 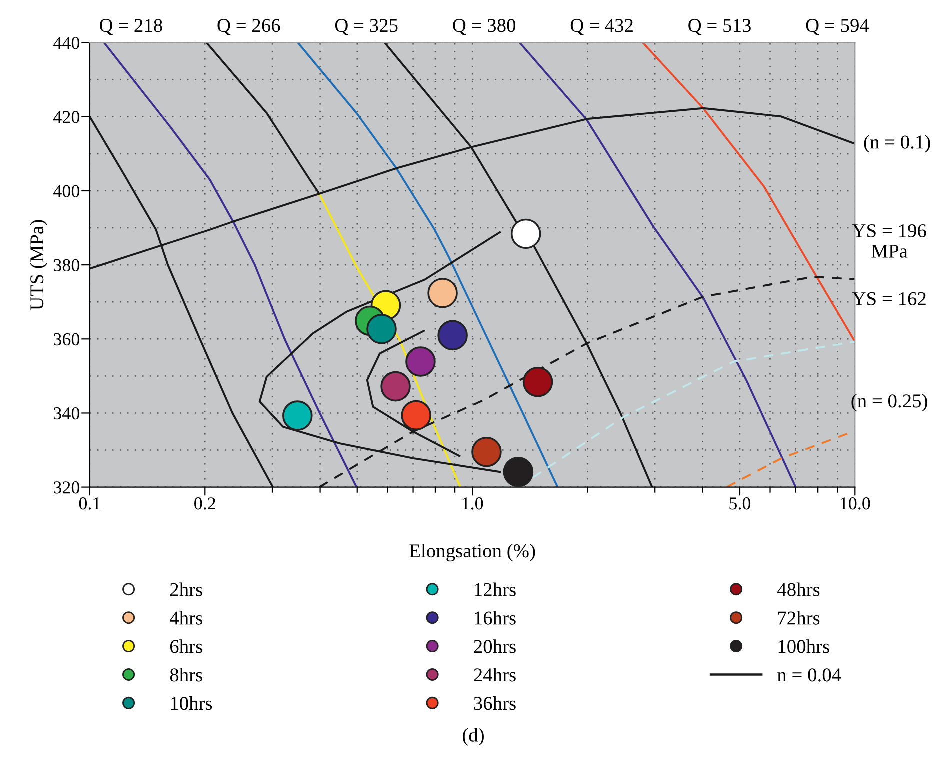 I want to click on y-tick-label: 420, so click(x=67, y=117).